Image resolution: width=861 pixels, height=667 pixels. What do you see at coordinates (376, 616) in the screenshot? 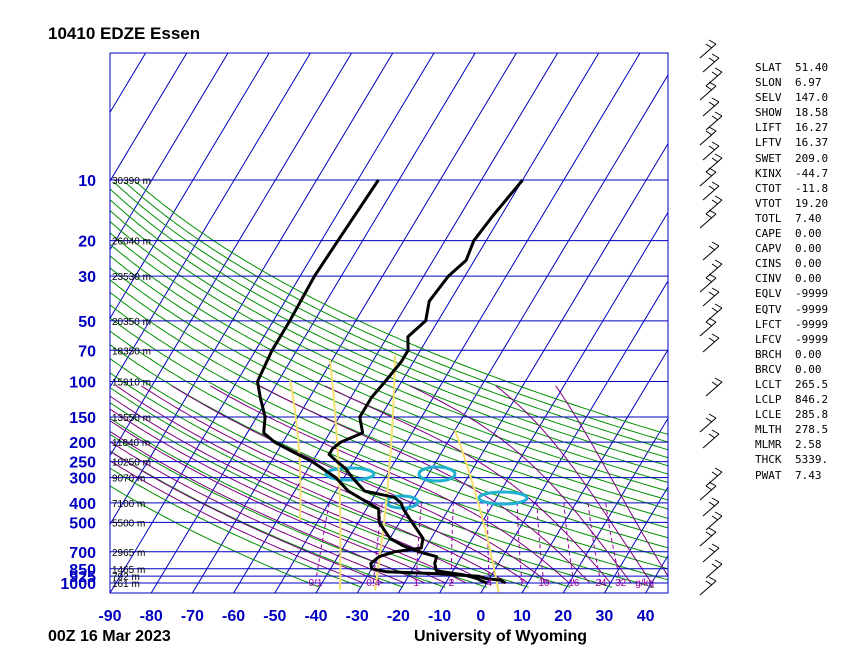
I see `temperature-axis-labels: -90 -80 -70 -60 -50 -40 -30 -20 -10 0 10 20 30 40` at bounding box center [376, 616].